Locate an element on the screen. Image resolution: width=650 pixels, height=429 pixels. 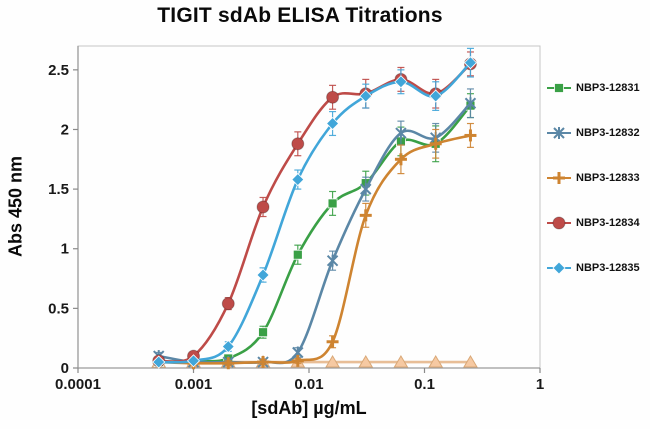
legend-item: NBP3-12831 is located at coordinates (593, 88).